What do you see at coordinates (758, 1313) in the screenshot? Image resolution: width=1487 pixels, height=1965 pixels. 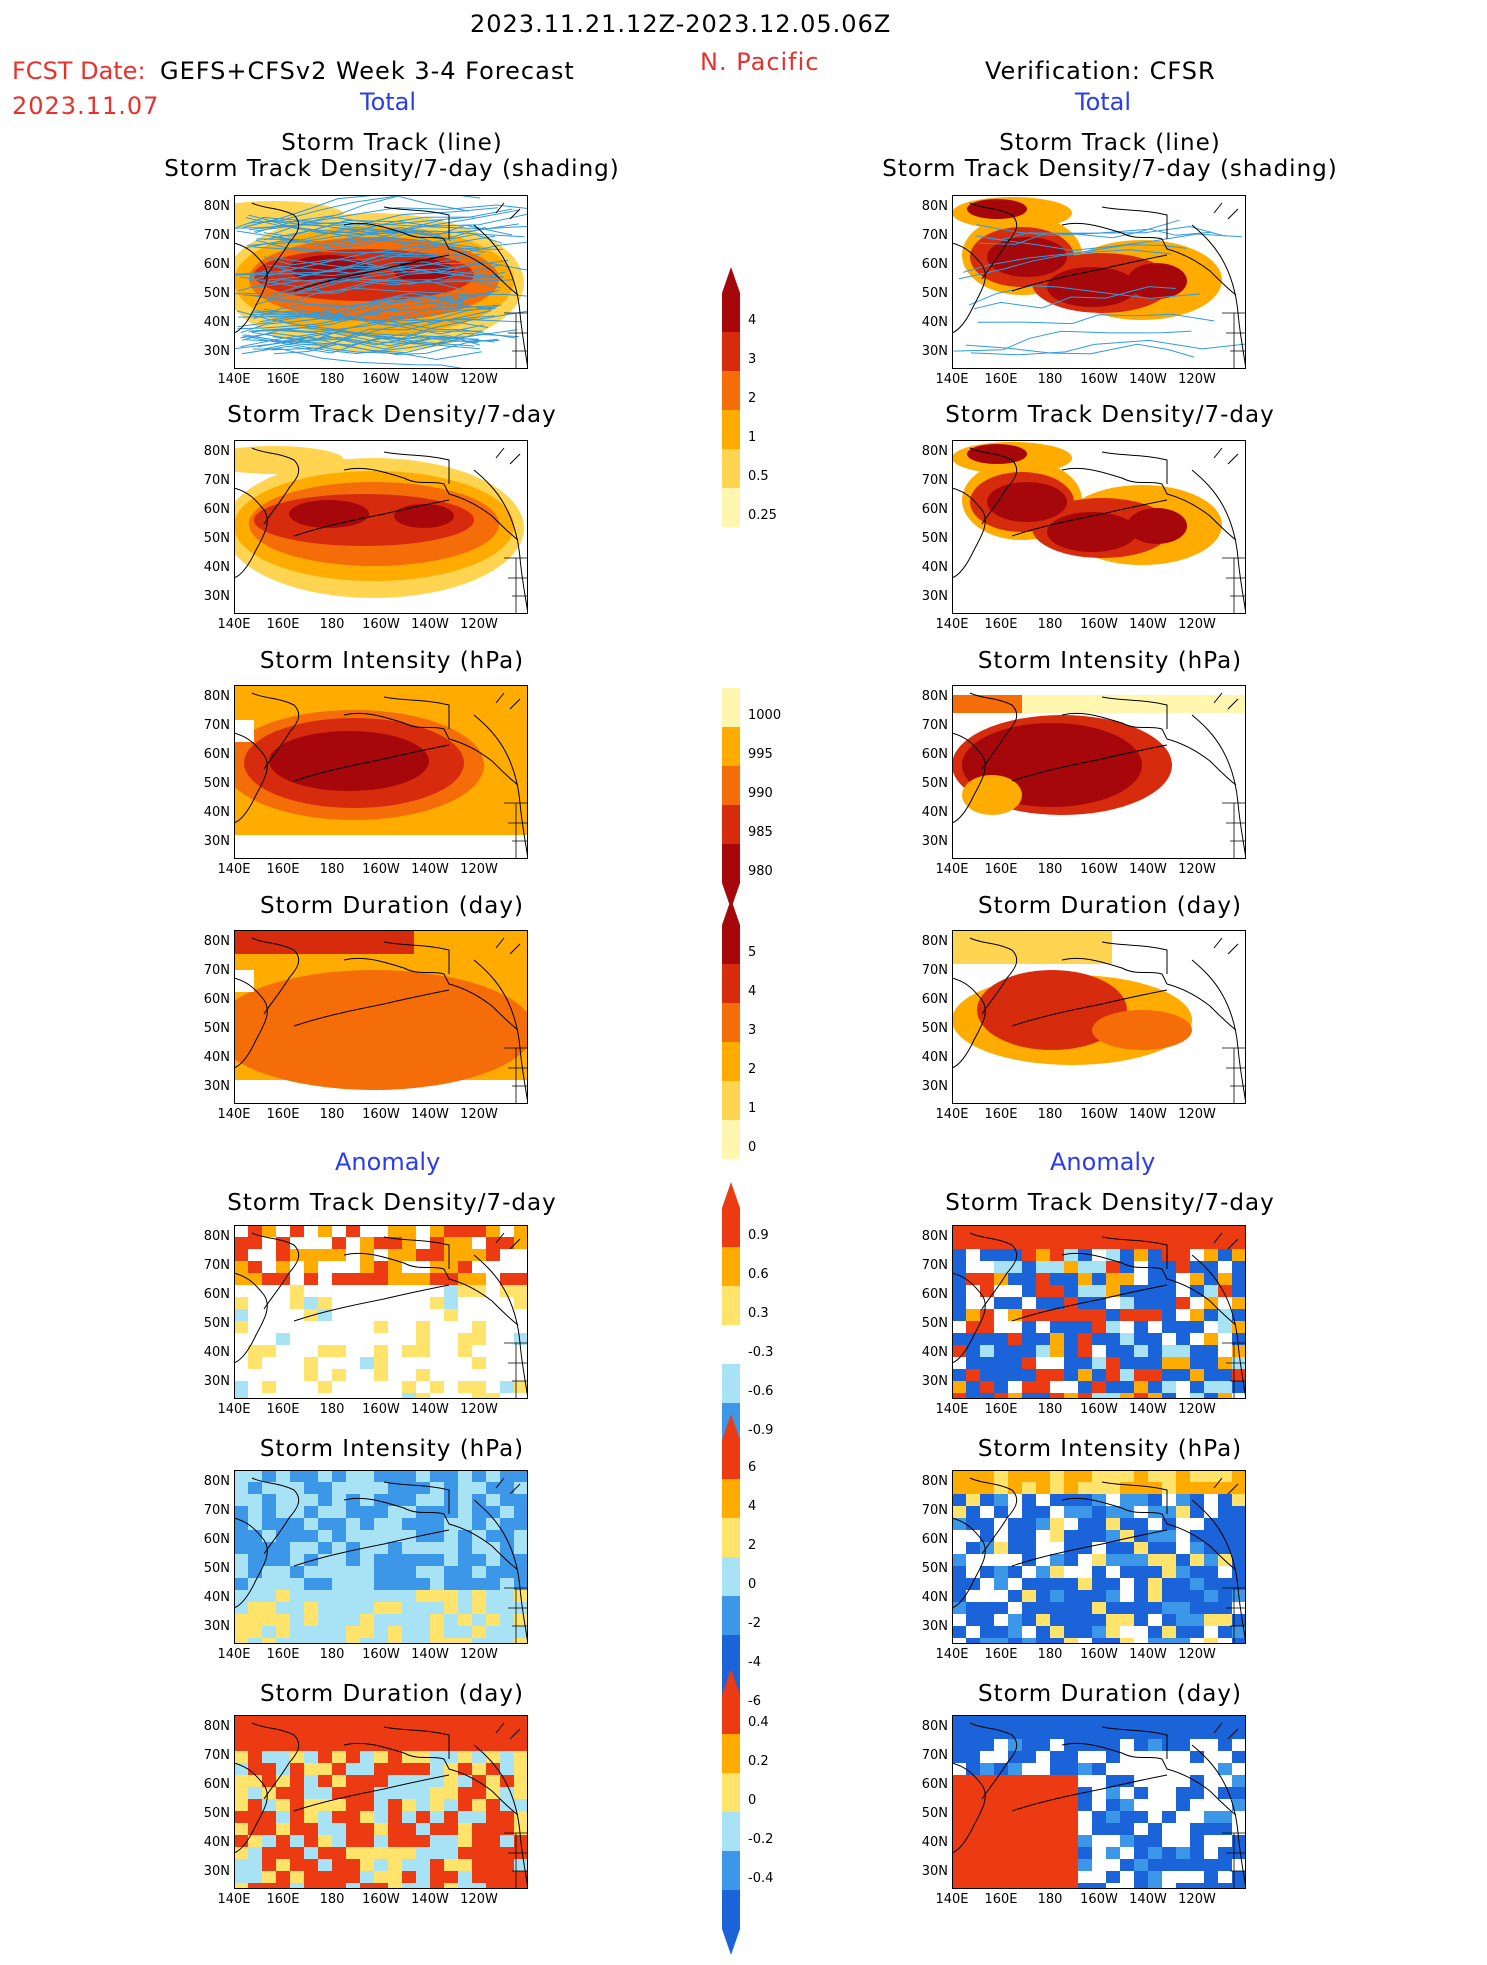 I see `density_anom-colorbar-label: 0.3` at bounding box center [758, 1313].